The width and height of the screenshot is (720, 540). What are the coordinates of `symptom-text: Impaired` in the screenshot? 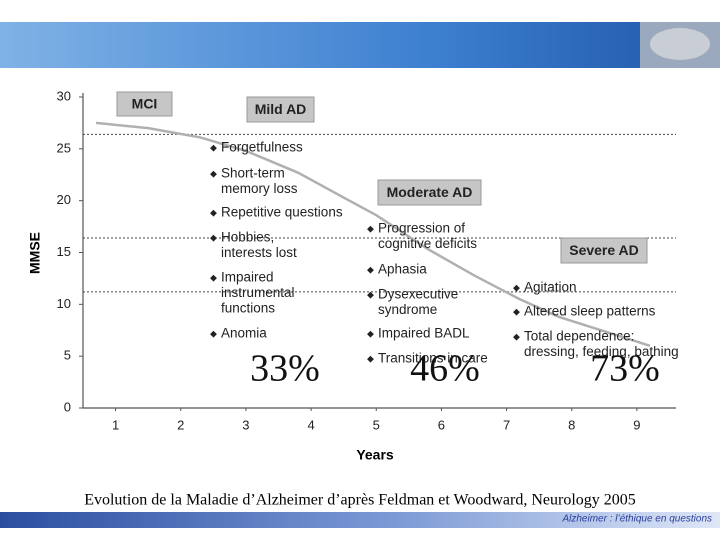 It's located at (247, 277).